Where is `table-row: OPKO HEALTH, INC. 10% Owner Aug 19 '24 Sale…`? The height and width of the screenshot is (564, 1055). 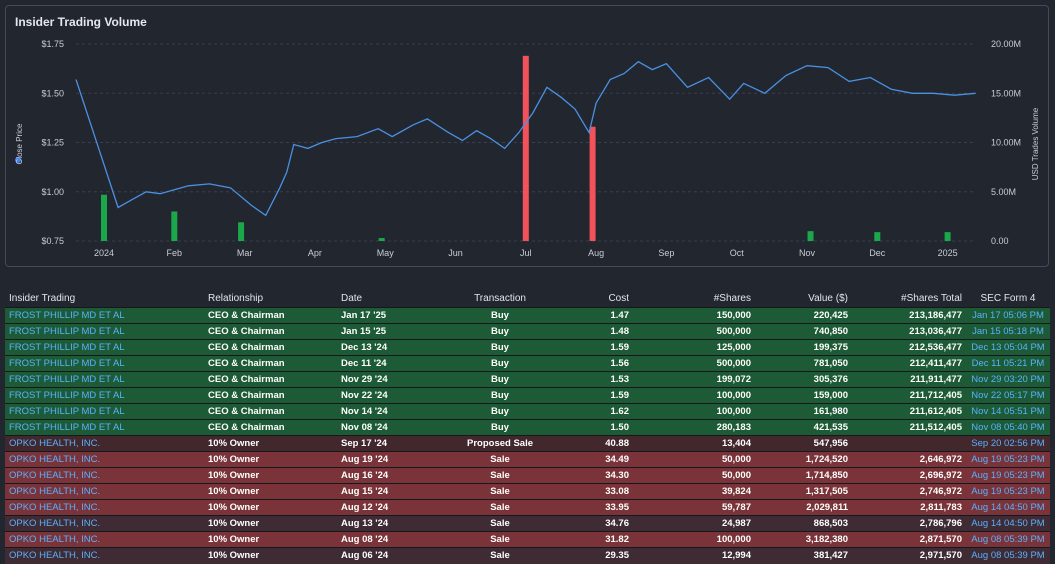 table-row: OPKO HEALTH, INC. 10% Owner Aug 19 '24 Sale… is located at coordinates (527, 459).